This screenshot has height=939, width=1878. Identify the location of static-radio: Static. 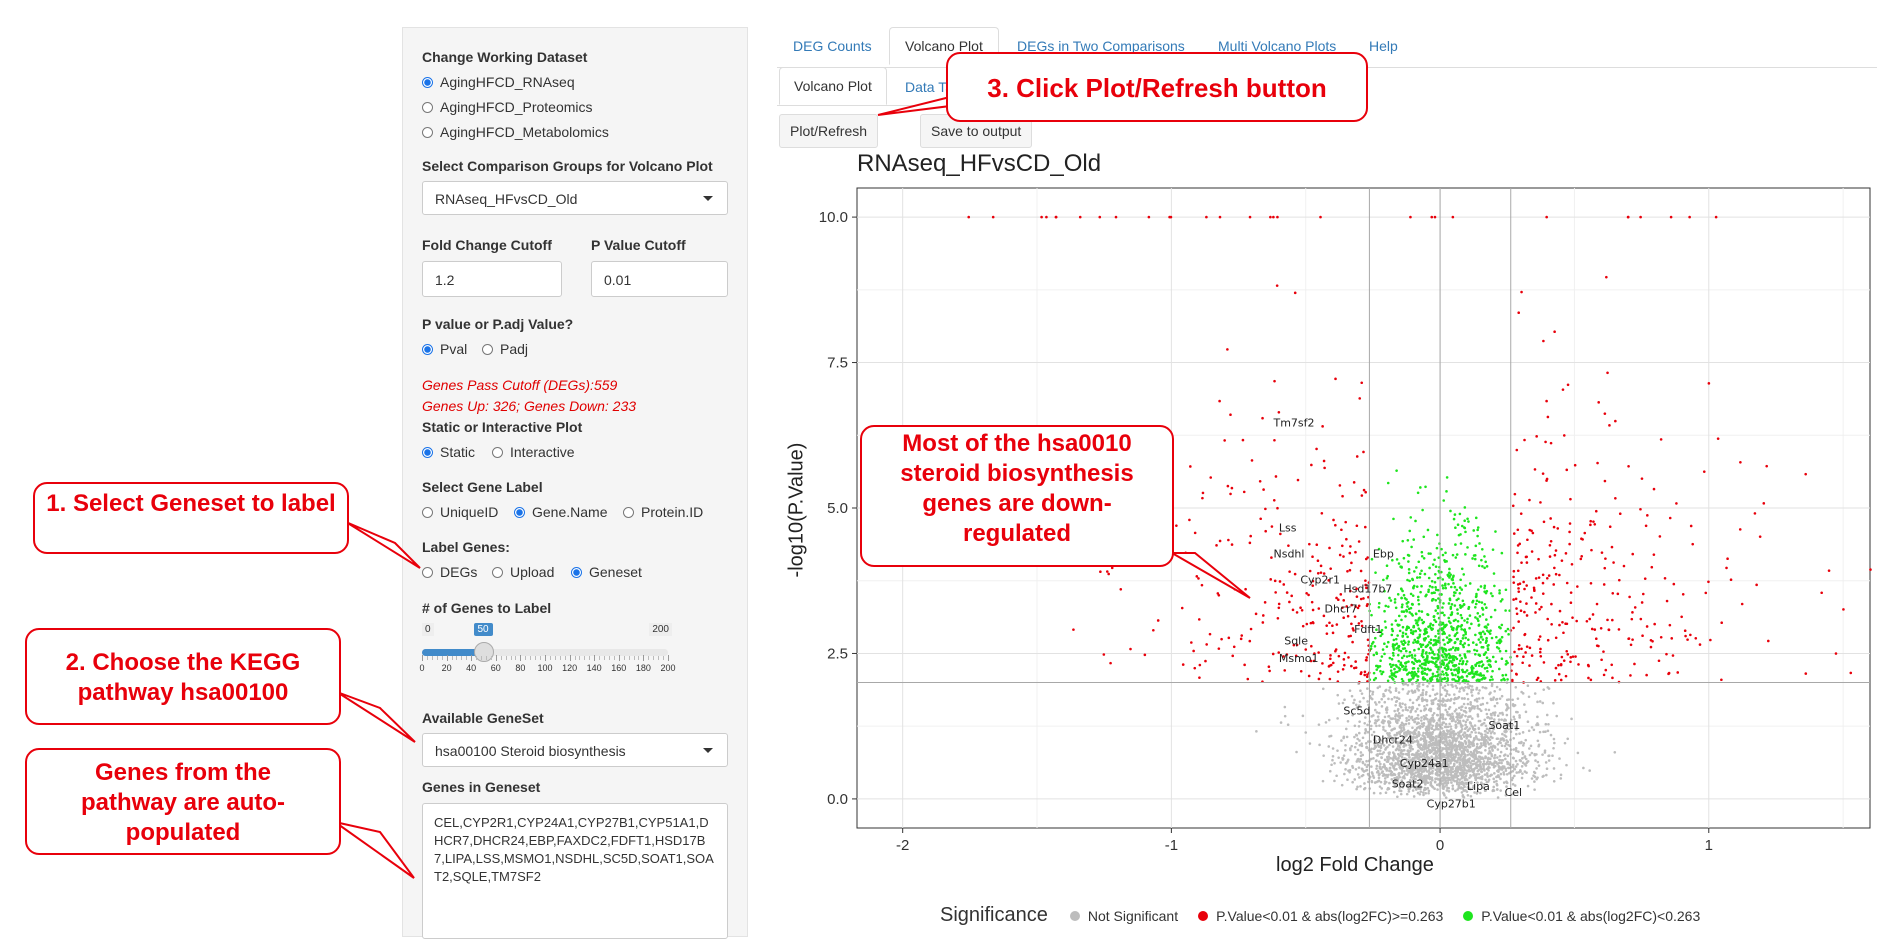
(448, 452).